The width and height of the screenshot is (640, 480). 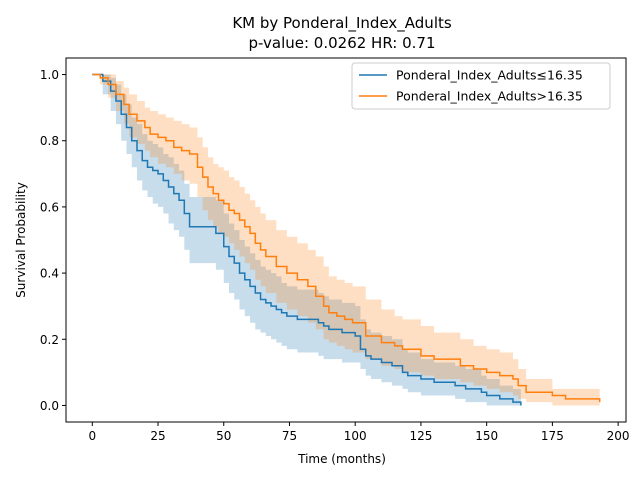 What do you see at coordinates (21, 240) in the screenshot?
I see `y-axis-label: Survival Probability` at bounding box center [21, 240].